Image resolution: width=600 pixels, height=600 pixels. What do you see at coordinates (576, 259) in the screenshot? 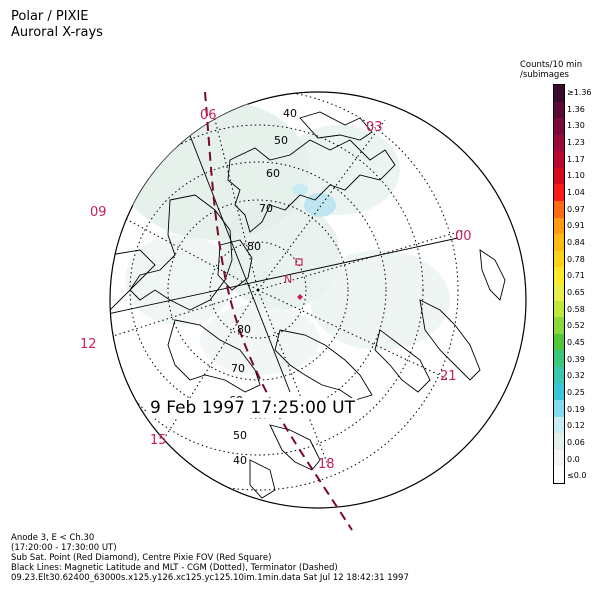
I see `colorbar-tick-label: 0.78` at bounding box center [576, 259].